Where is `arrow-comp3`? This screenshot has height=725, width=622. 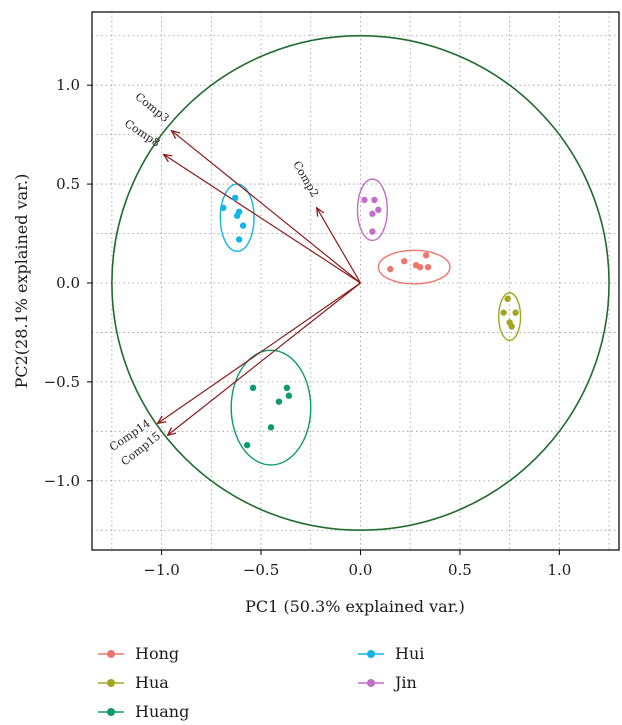
arrow-comp3 is located at coordinates (266, 207).